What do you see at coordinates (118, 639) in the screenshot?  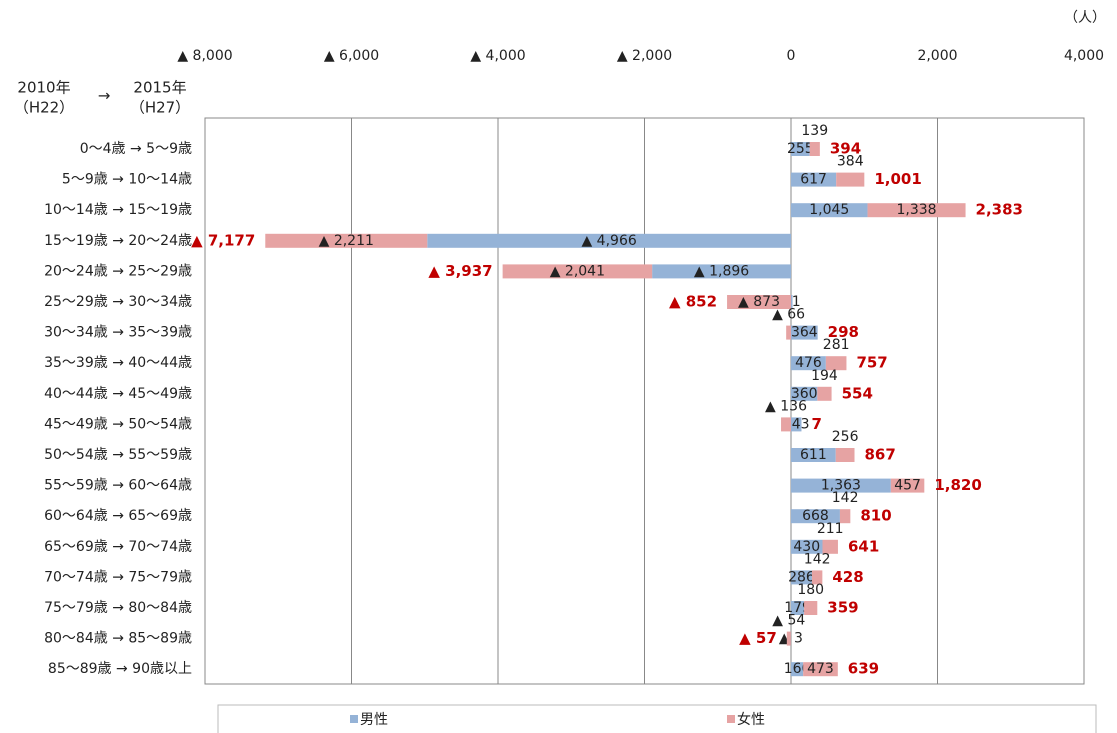 I see `category-label: 80～84歳 → 85～89歳` at bounding box center [118, 639].